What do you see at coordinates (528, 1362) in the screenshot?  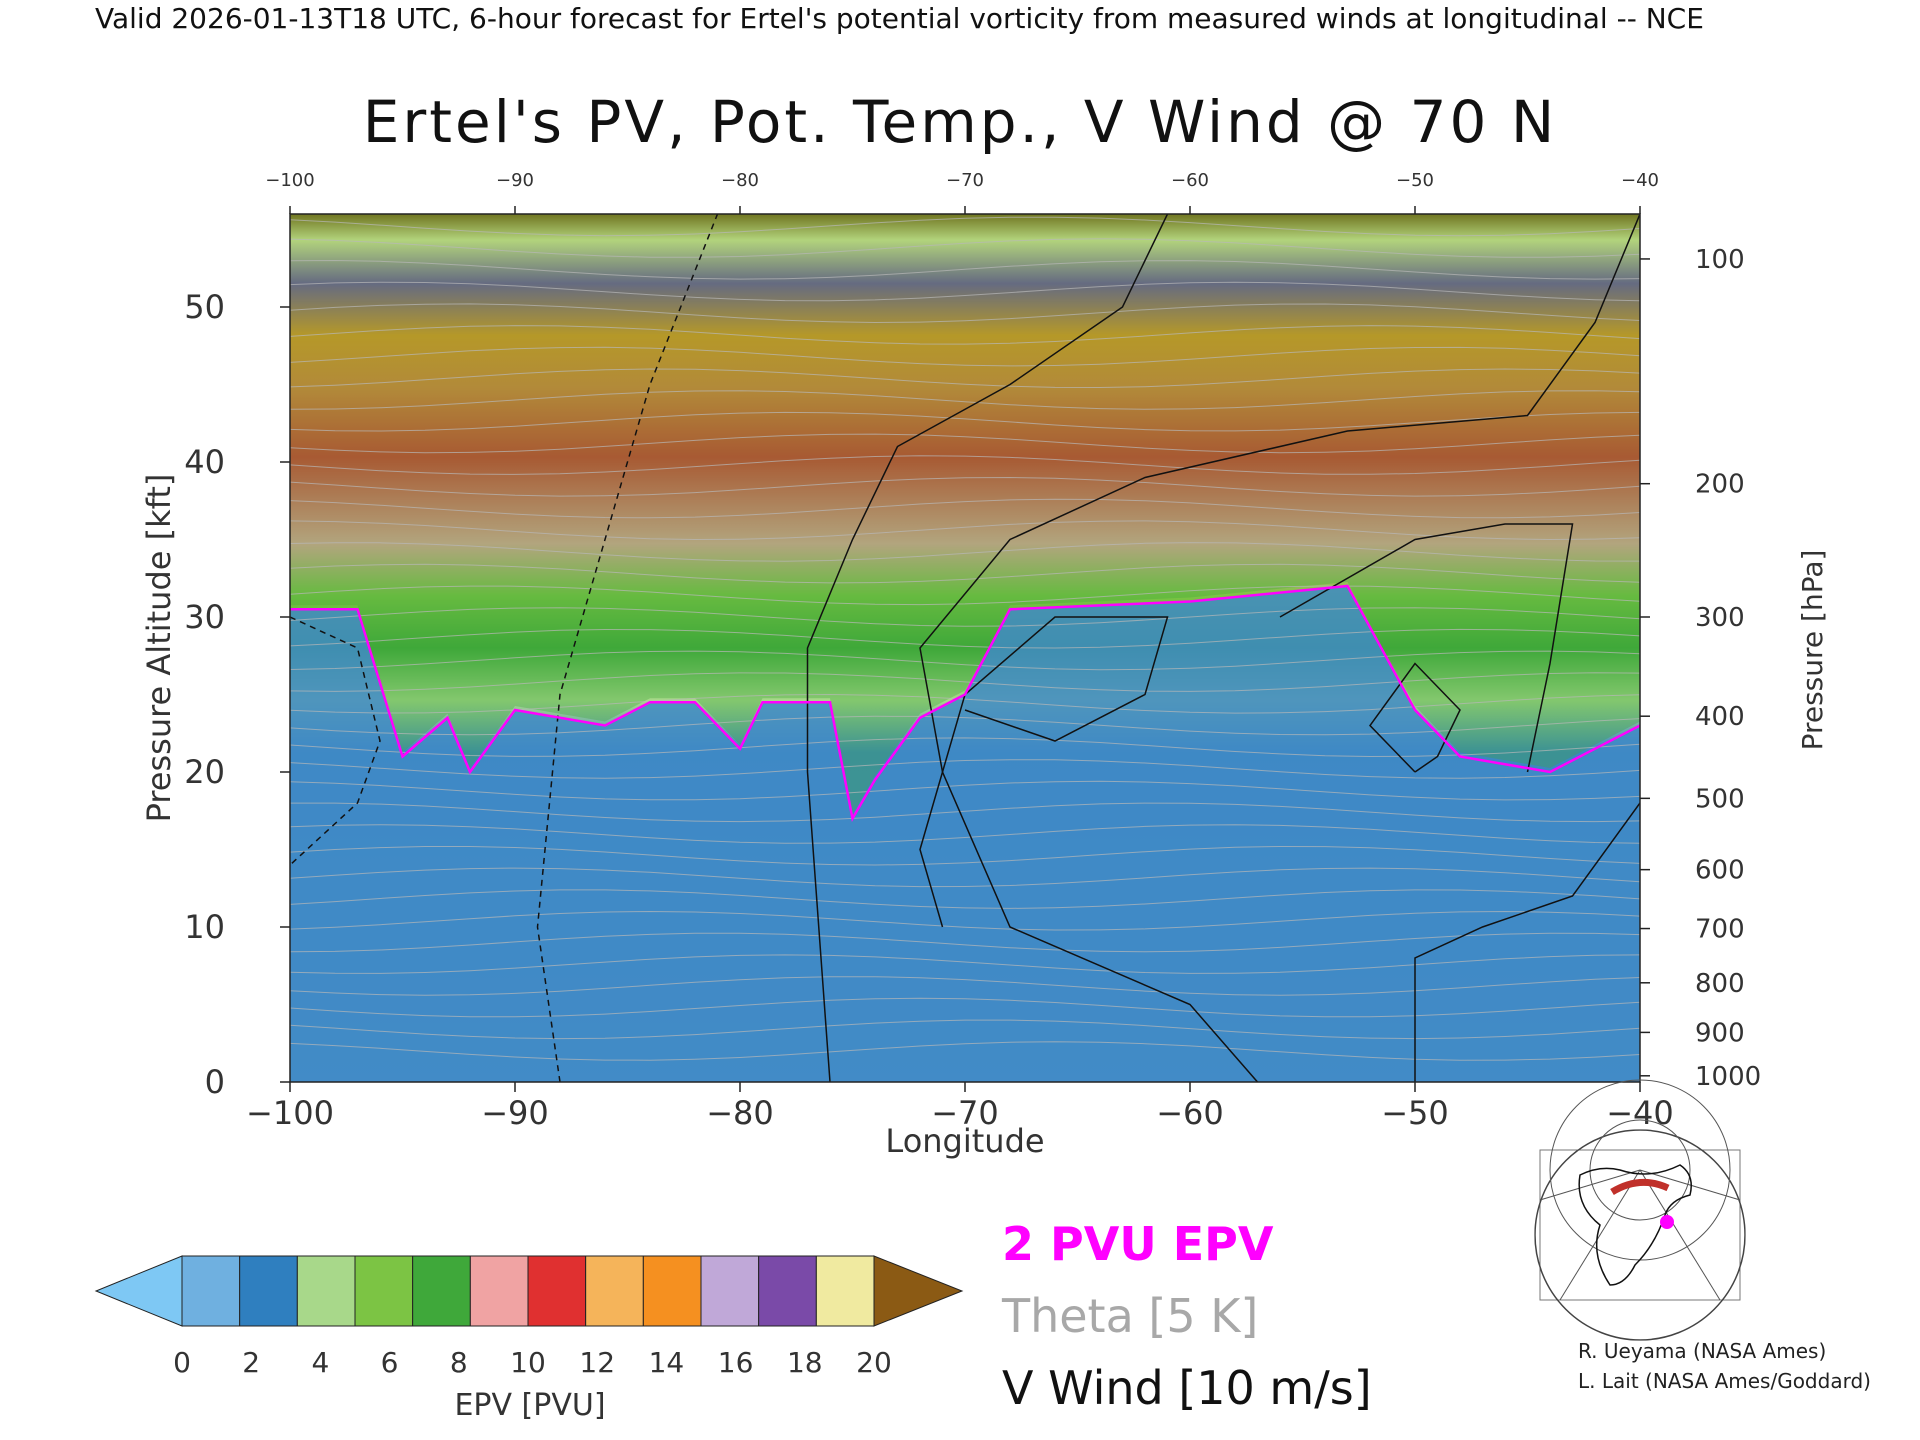 I see `colorbar-tick-label: 10` at bounding box center [528, 1362].